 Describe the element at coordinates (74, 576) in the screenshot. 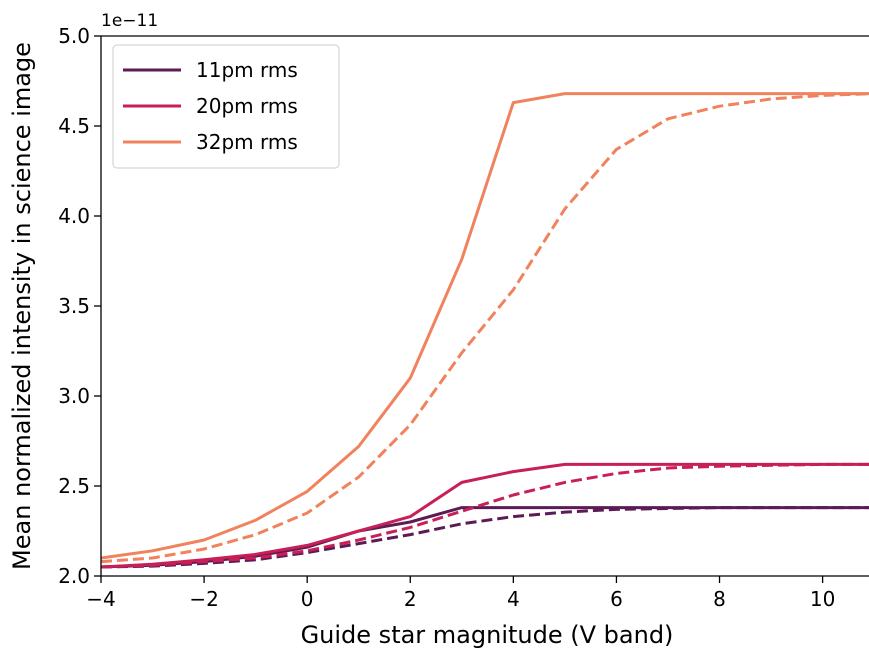

I see `y-tick-label: 2.0` at that location.